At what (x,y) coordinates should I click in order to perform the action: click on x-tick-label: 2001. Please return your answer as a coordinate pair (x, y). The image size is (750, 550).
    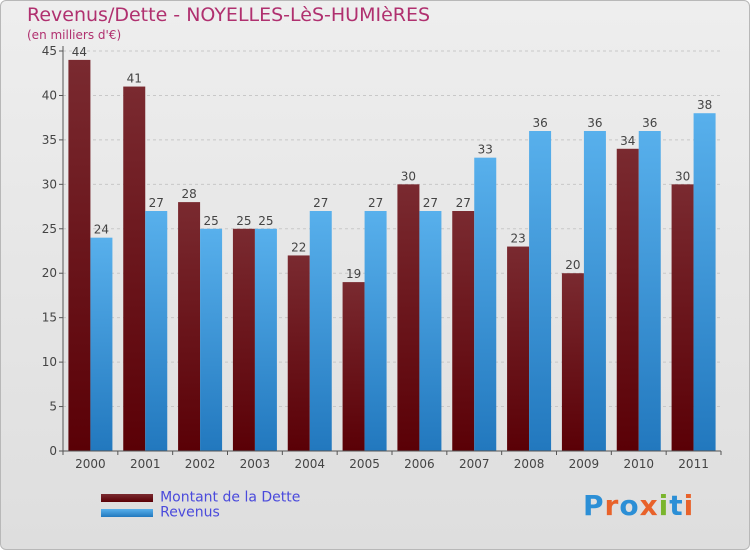
    Looking at the image, I should click on (145, 464).